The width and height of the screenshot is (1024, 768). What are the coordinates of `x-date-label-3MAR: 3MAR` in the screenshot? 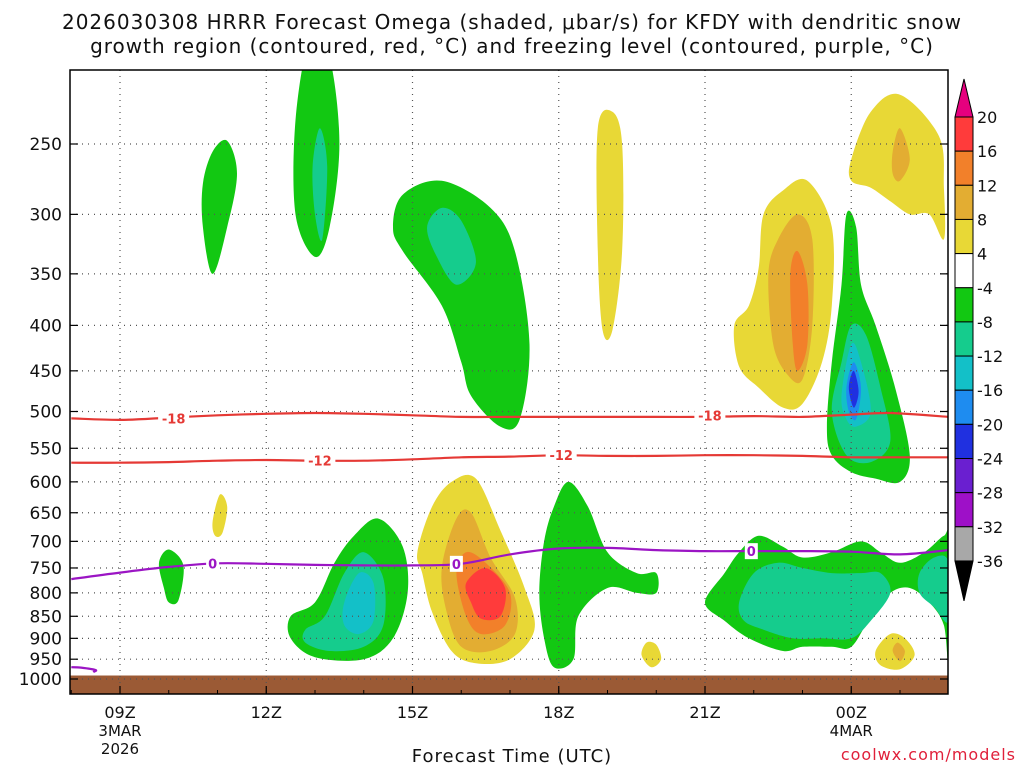 It's located at (119, 731).